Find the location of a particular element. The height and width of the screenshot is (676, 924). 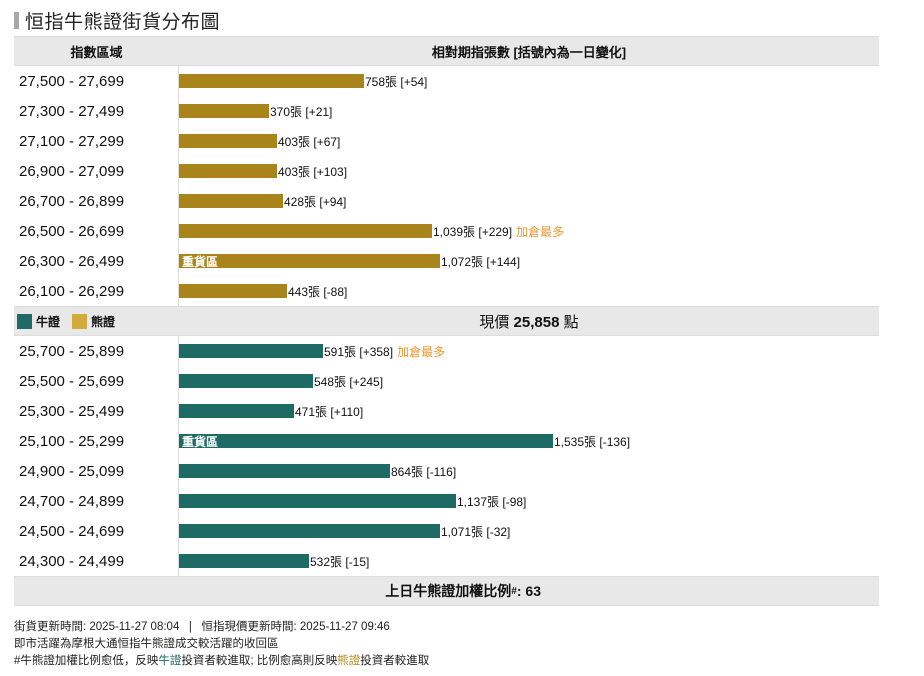

index-range: 26,700 - 26,899 is located at coordinates (72, 201).